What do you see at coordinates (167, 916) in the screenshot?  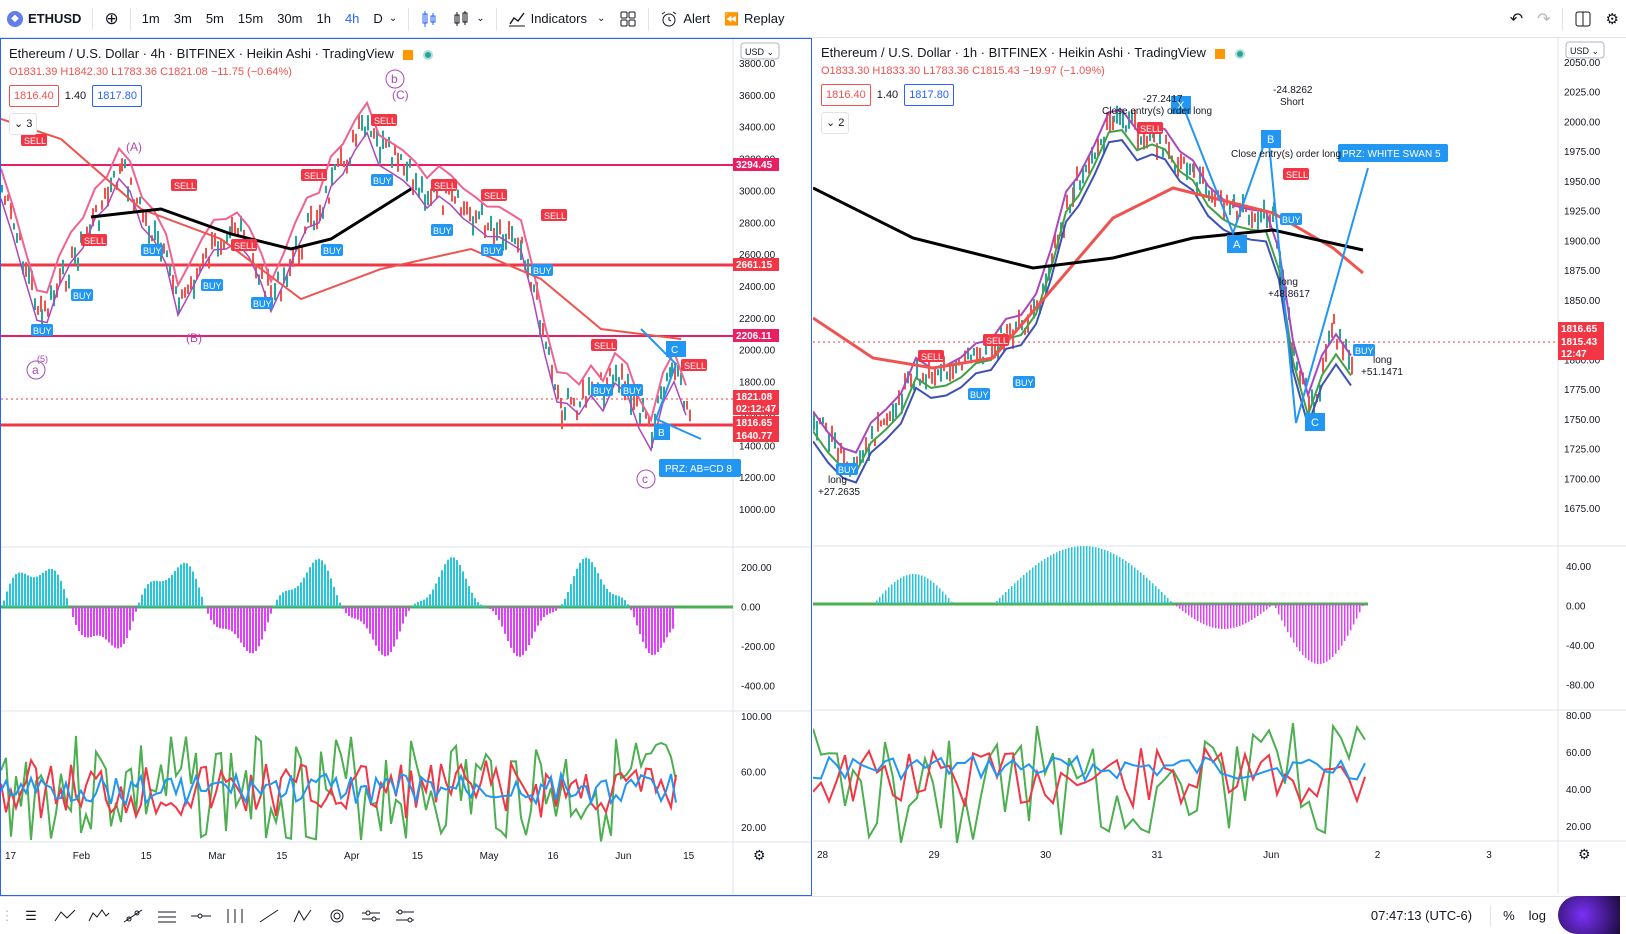 I see `fib-channel-icon` at bounding box center [167, 916].